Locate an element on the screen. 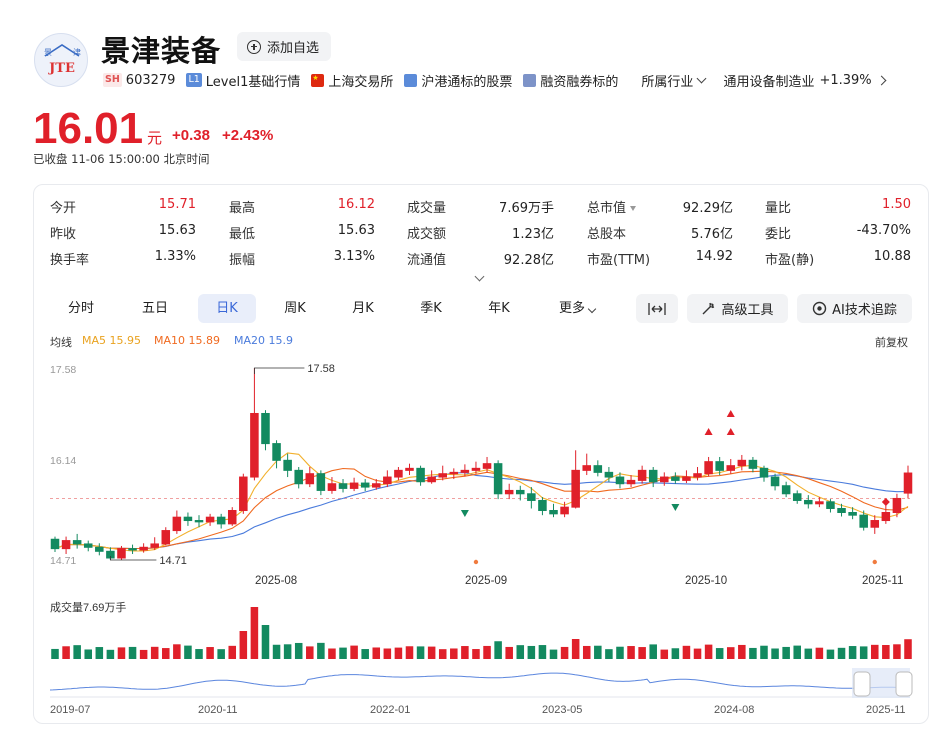  quote-value: 10.88 is located at coordinates (892, 256).